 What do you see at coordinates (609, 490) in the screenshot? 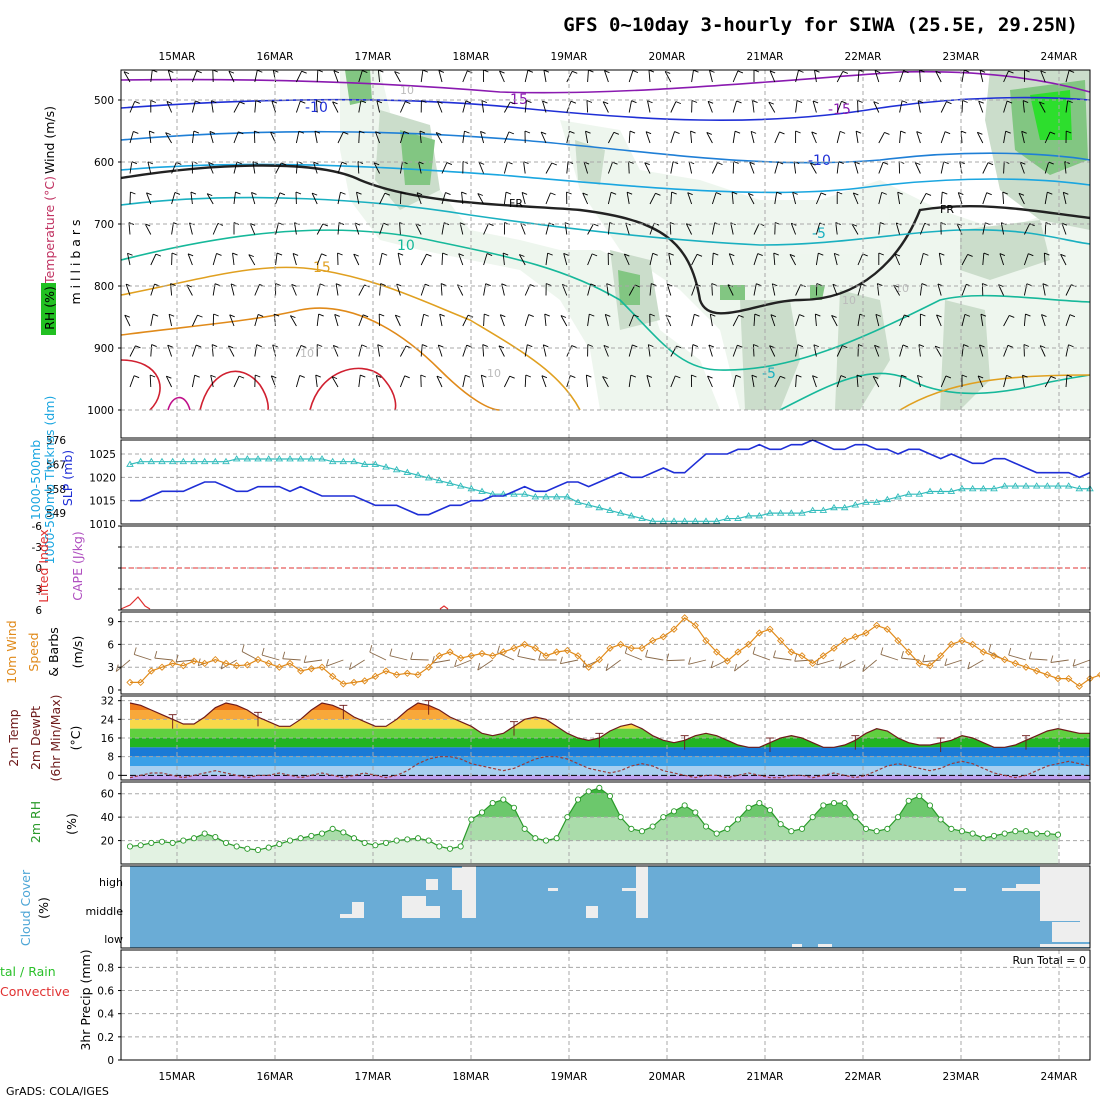
I see `thickness-line` at bounding box center [609, 490].